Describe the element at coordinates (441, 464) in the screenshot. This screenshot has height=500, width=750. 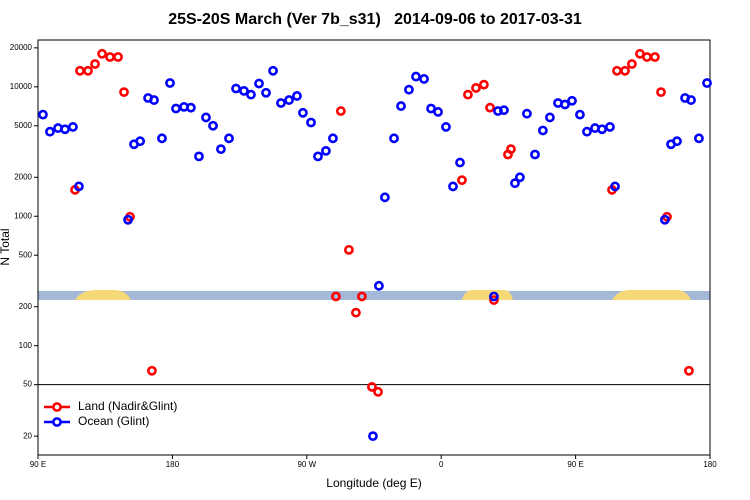
I see `x-tick-label: 0` at that location.